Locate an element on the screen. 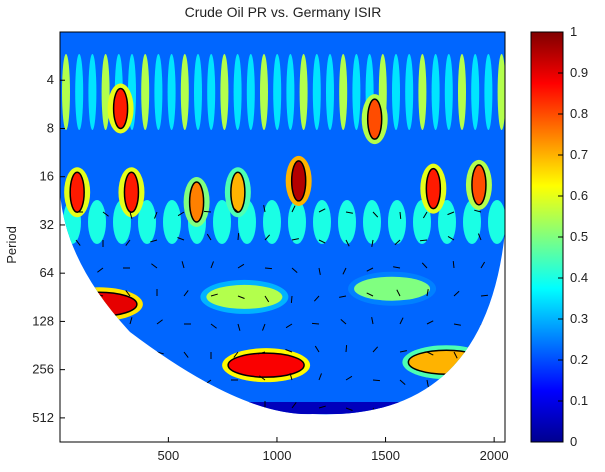 Image resolution: width=605 pixels, height=472 pixels. x-tick-label: 500 is located at coordinates (169, 455).